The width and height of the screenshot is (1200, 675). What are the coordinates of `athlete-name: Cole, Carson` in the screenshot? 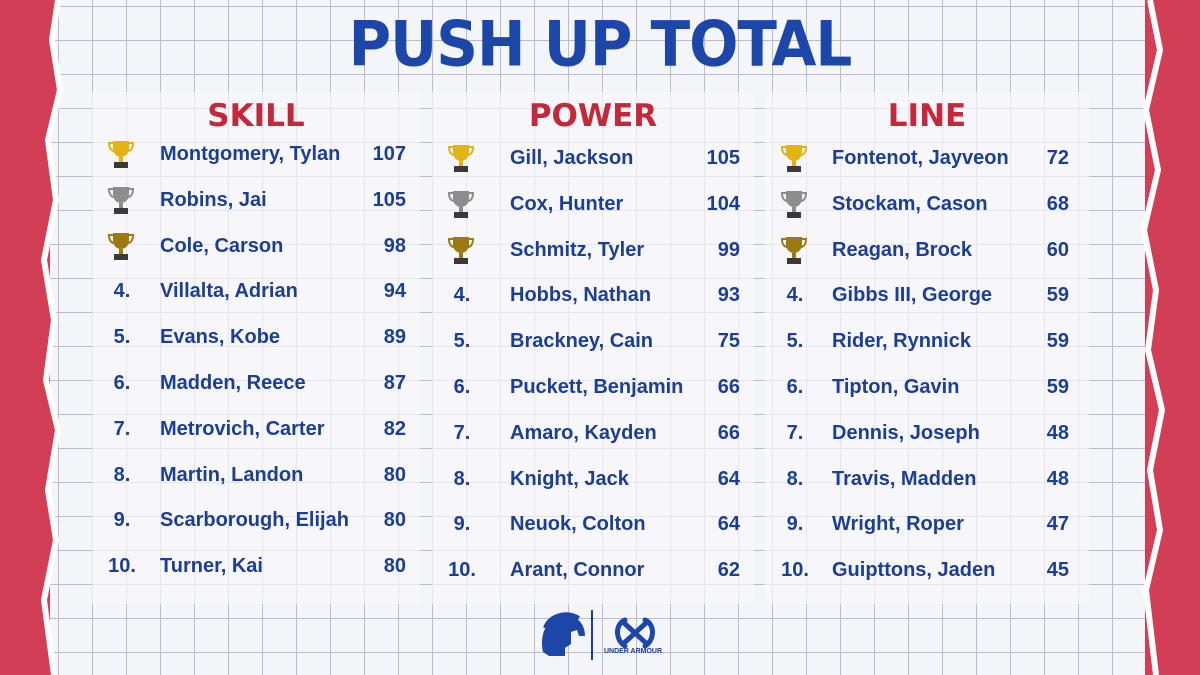 It's located at (222, 245).